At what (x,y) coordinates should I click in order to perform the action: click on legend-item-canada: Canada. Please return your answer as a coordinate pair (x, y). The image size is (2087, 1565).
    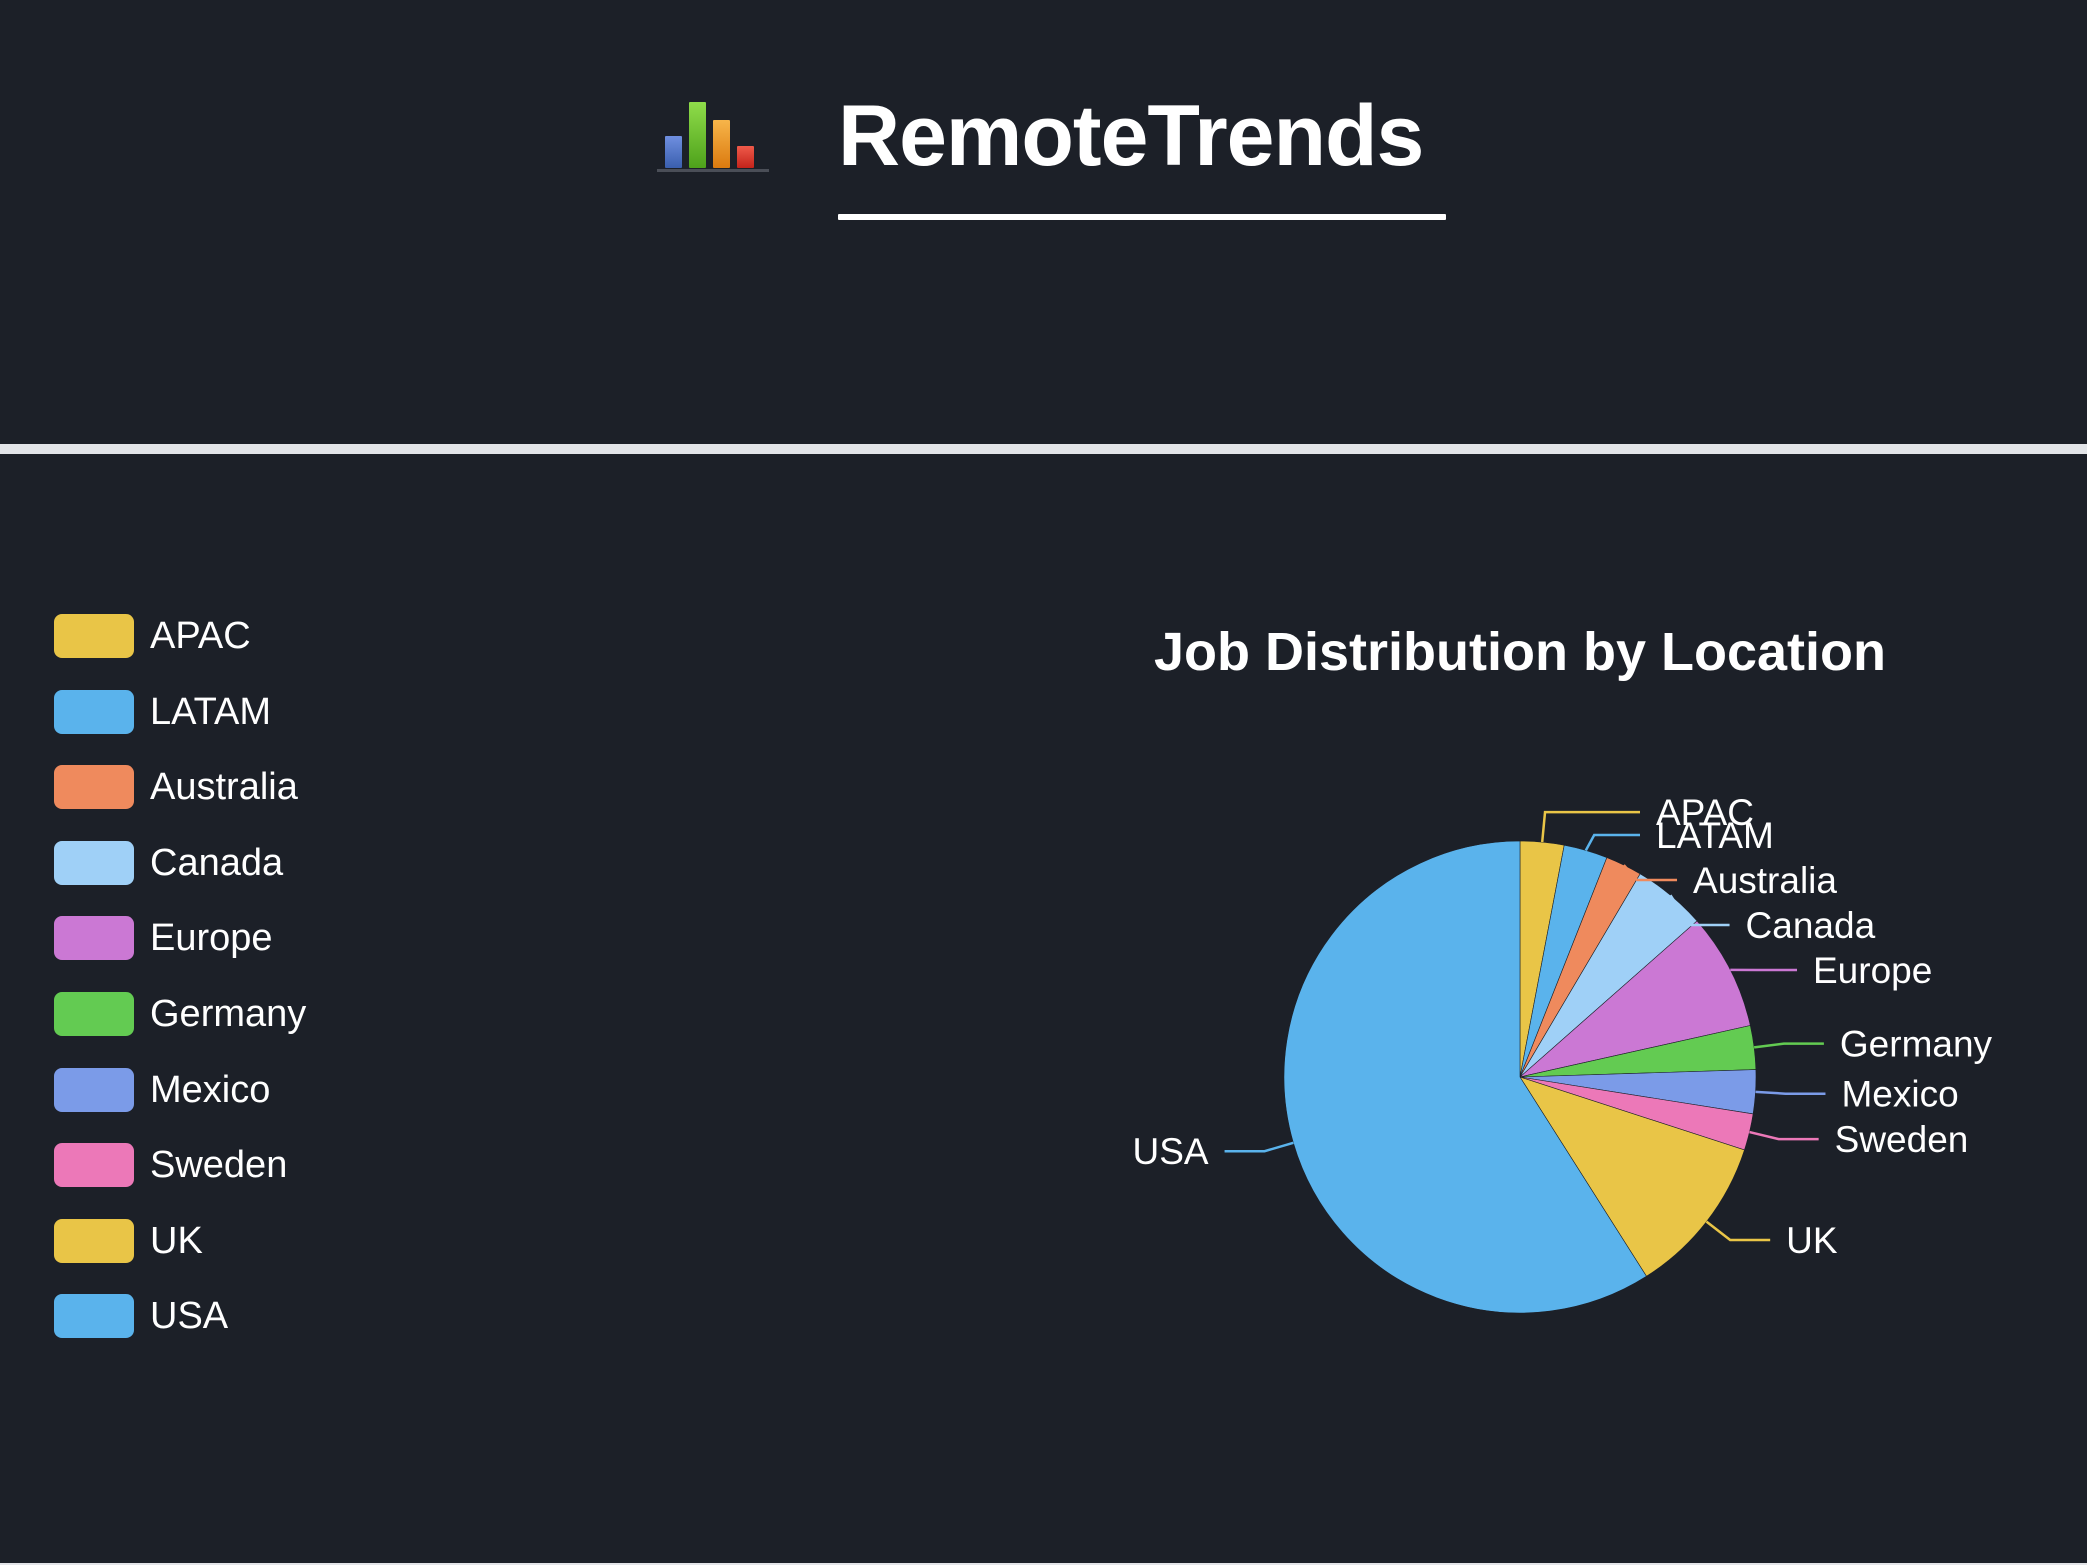
    Looking at the image, I should click on (234, 862).